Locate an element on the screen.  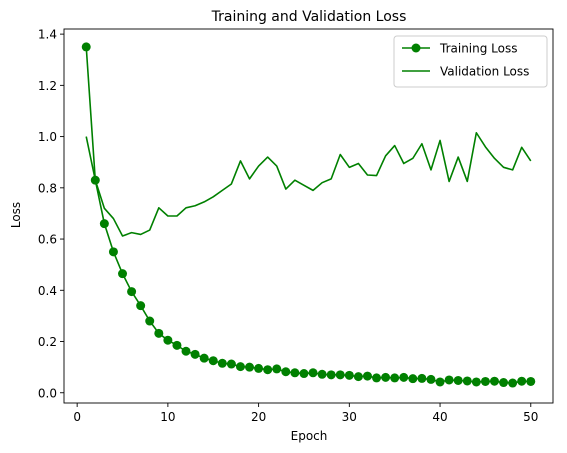
y-tick-label: 0.0 is located at coordinates (47, 393).